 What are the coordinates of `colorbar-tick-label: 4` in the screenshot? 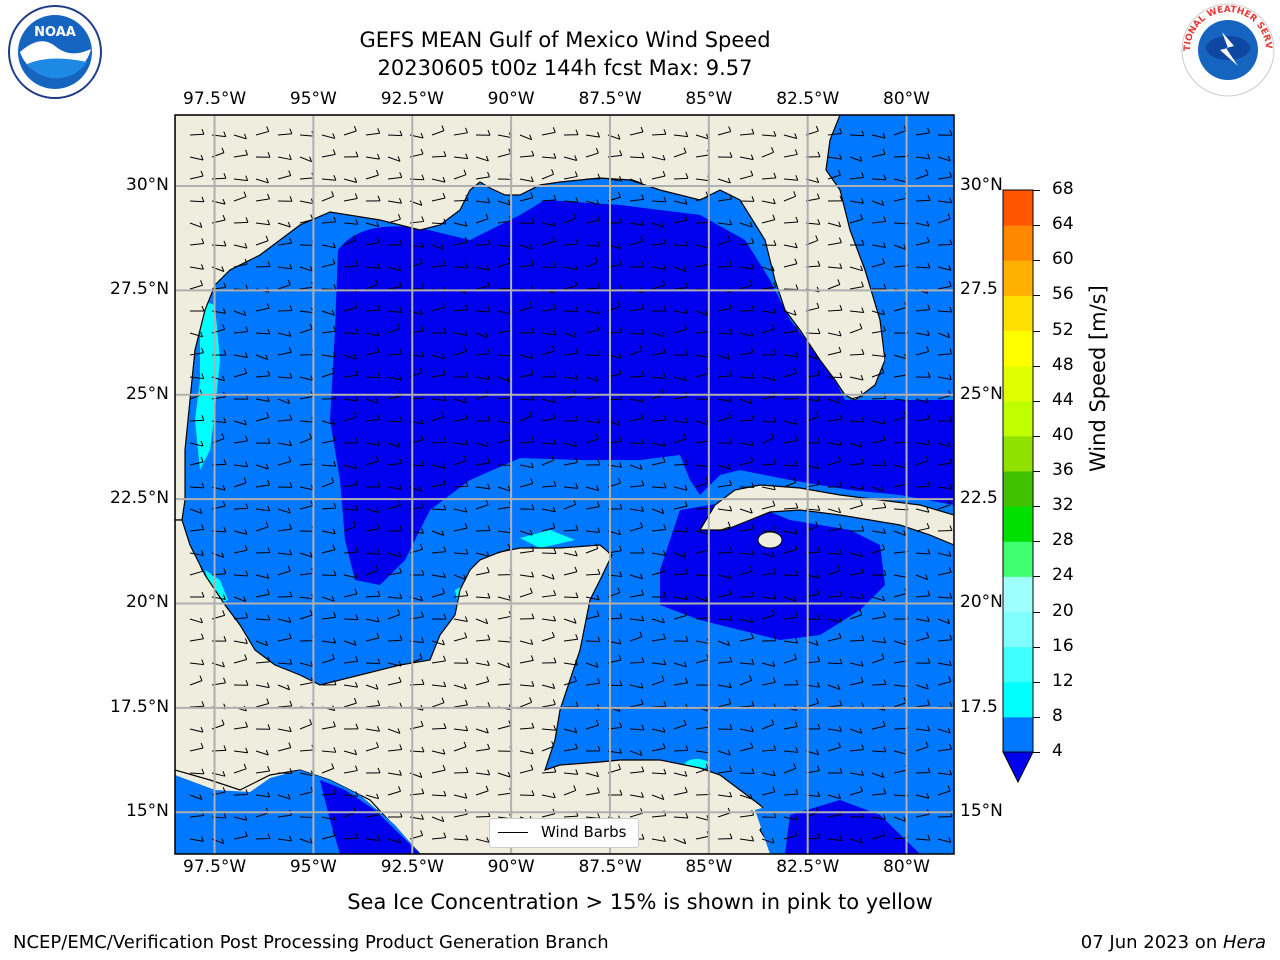 It's located at (1057, 751).